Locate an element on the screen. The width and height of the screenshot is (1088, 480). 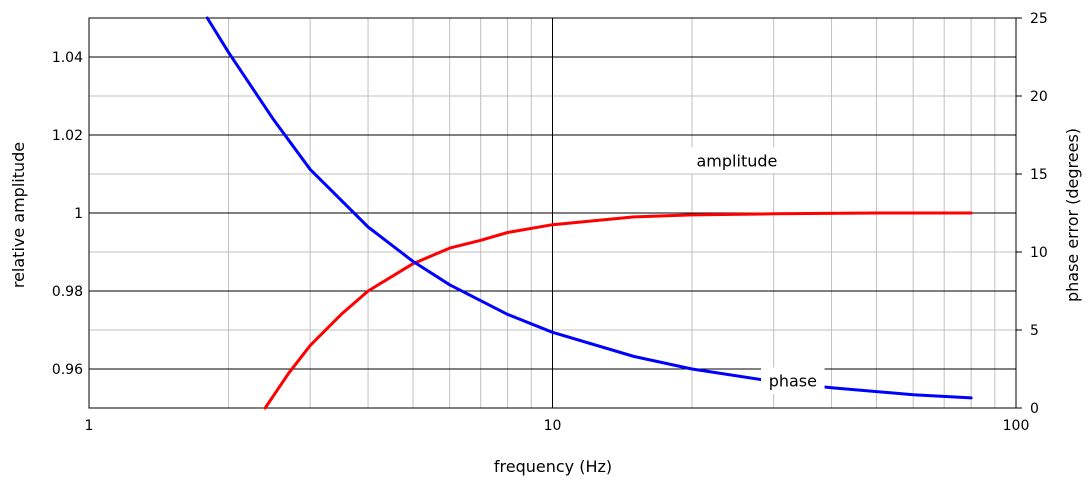
amplitude-label: amplitude is located at coordinates (737, 160).